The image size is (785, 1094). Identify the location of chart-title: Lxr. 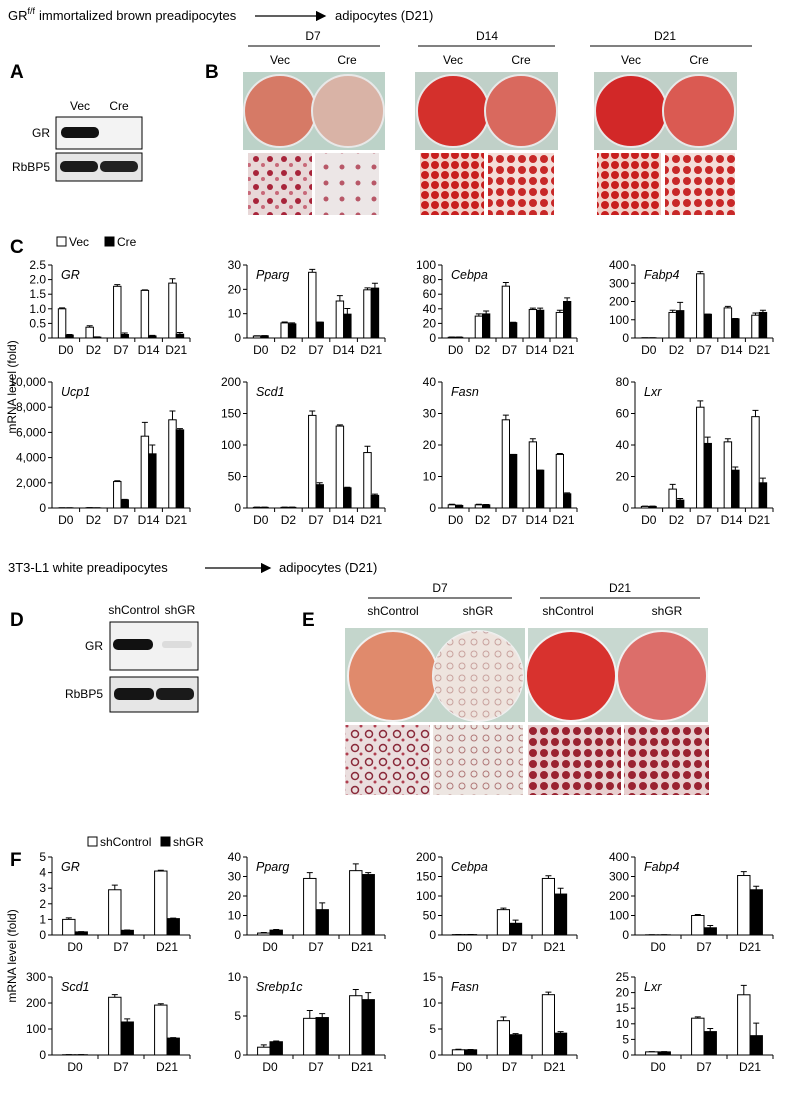
(653, 987).